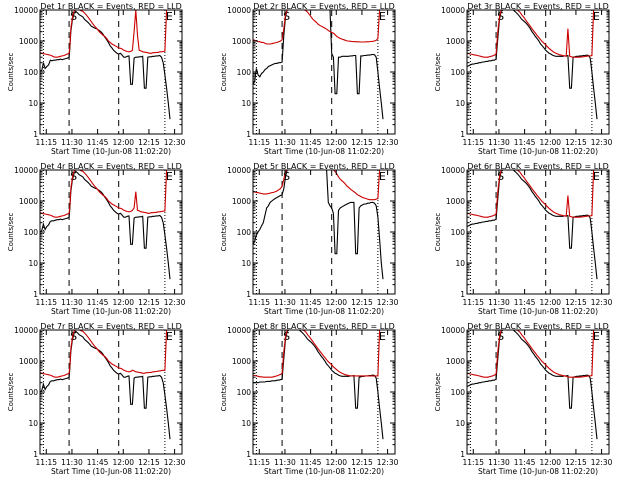  What do you see at coordinates (538, 326) in the screenshot?
I see `panel-title: Det 9r BLACK = Events, RED = LLD` at bounding box center [538, 326].